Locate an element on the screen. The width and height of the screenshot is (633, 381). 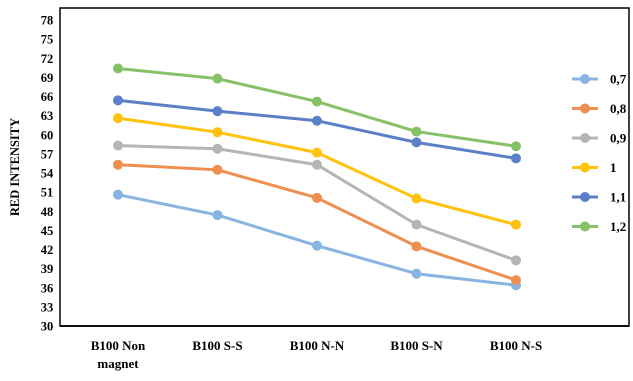
x-tick-label: B100 N-N is located at coordinates (317, 345).